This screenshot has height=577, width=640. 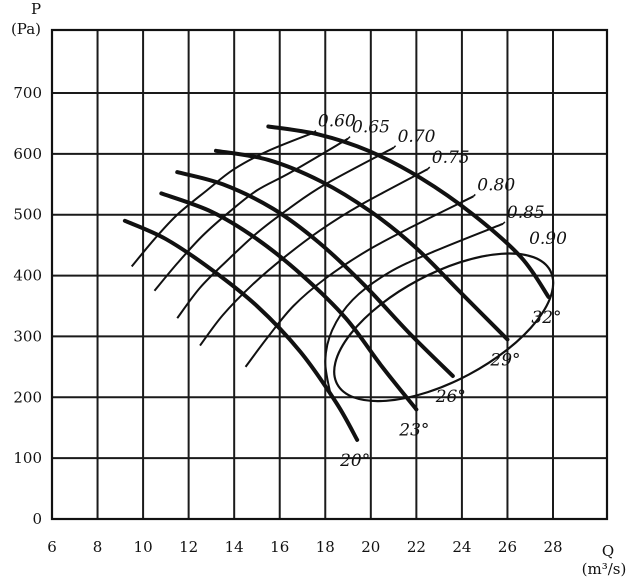 I want to click on y-tick-label: 500, so click(x=27, y=215).